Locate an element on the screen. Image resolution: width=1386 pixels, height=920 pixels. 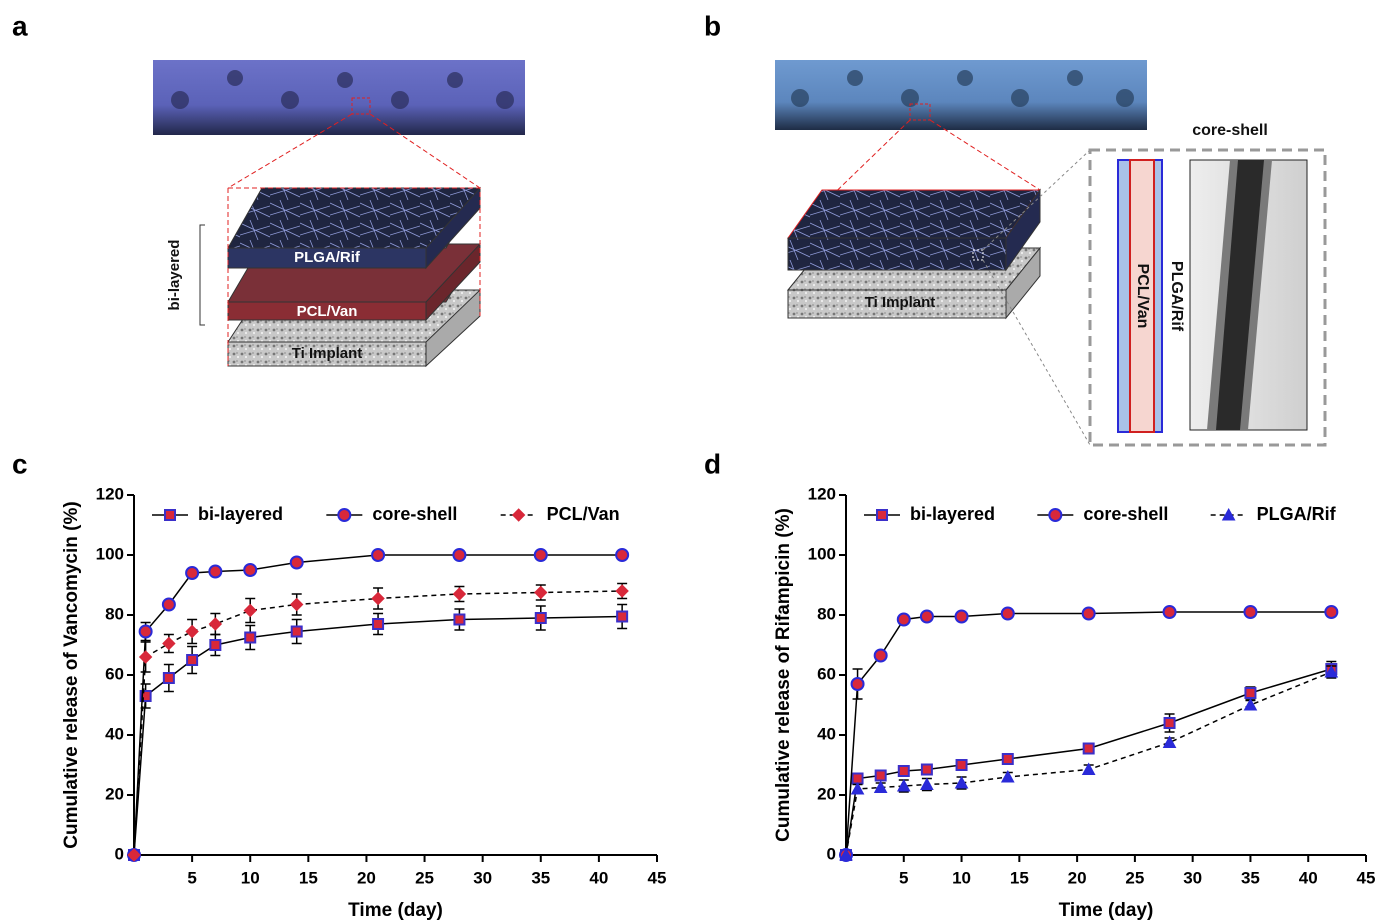
y-axis-label: Cumulative release of Vancomycin (%) is located at coordinates (71, 674).